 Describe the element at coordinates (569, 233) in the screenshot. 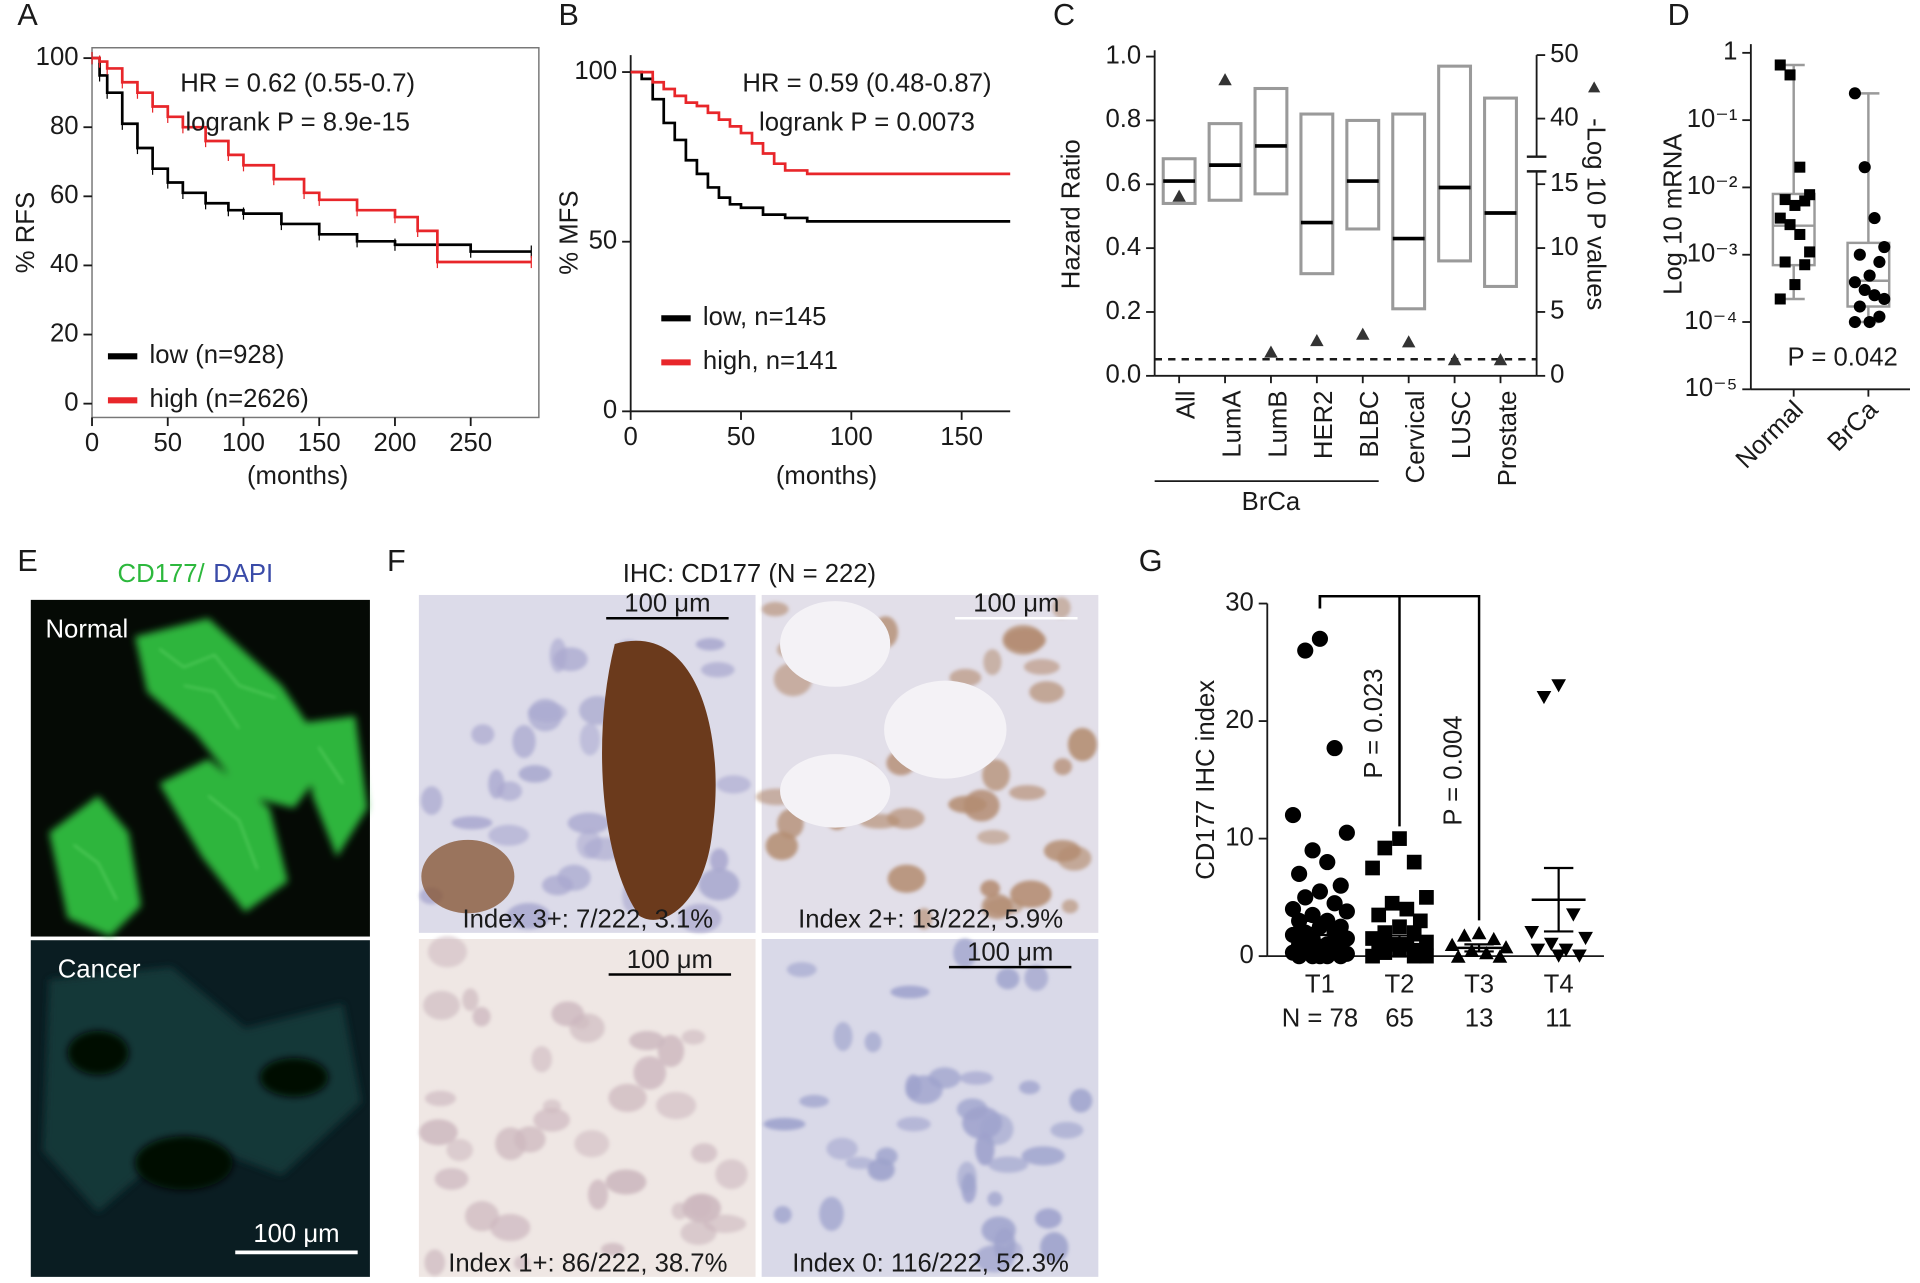

I see `y-axis-label: % MFS` at that location.